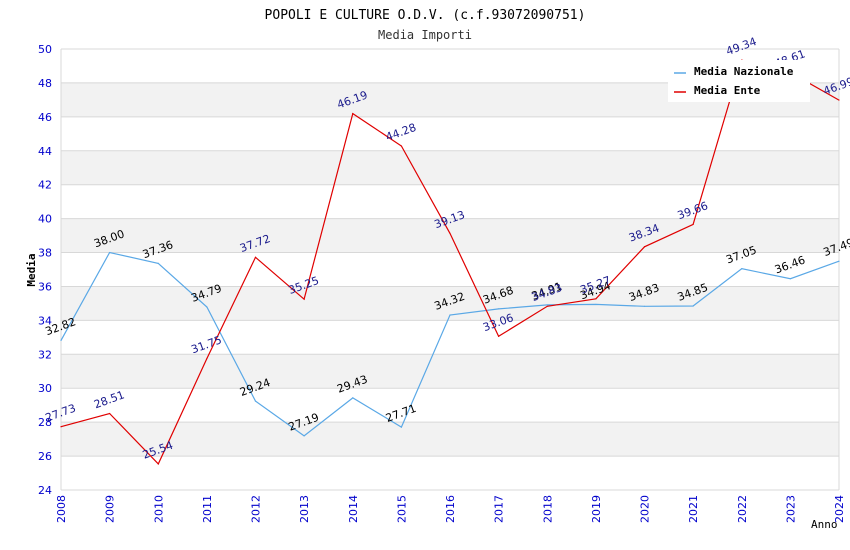 This screenshot has width=850, height=550. What do you see at coordinates (45, 388) in the screenshot?
I see `y-tick-label: 30` at bounding box center [45, 388].